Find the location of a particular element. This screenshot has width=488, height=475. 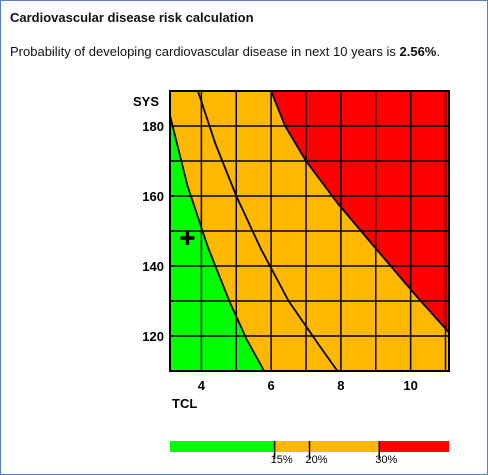

legend-tick-label: 30% is located at coordinates (386, 460).